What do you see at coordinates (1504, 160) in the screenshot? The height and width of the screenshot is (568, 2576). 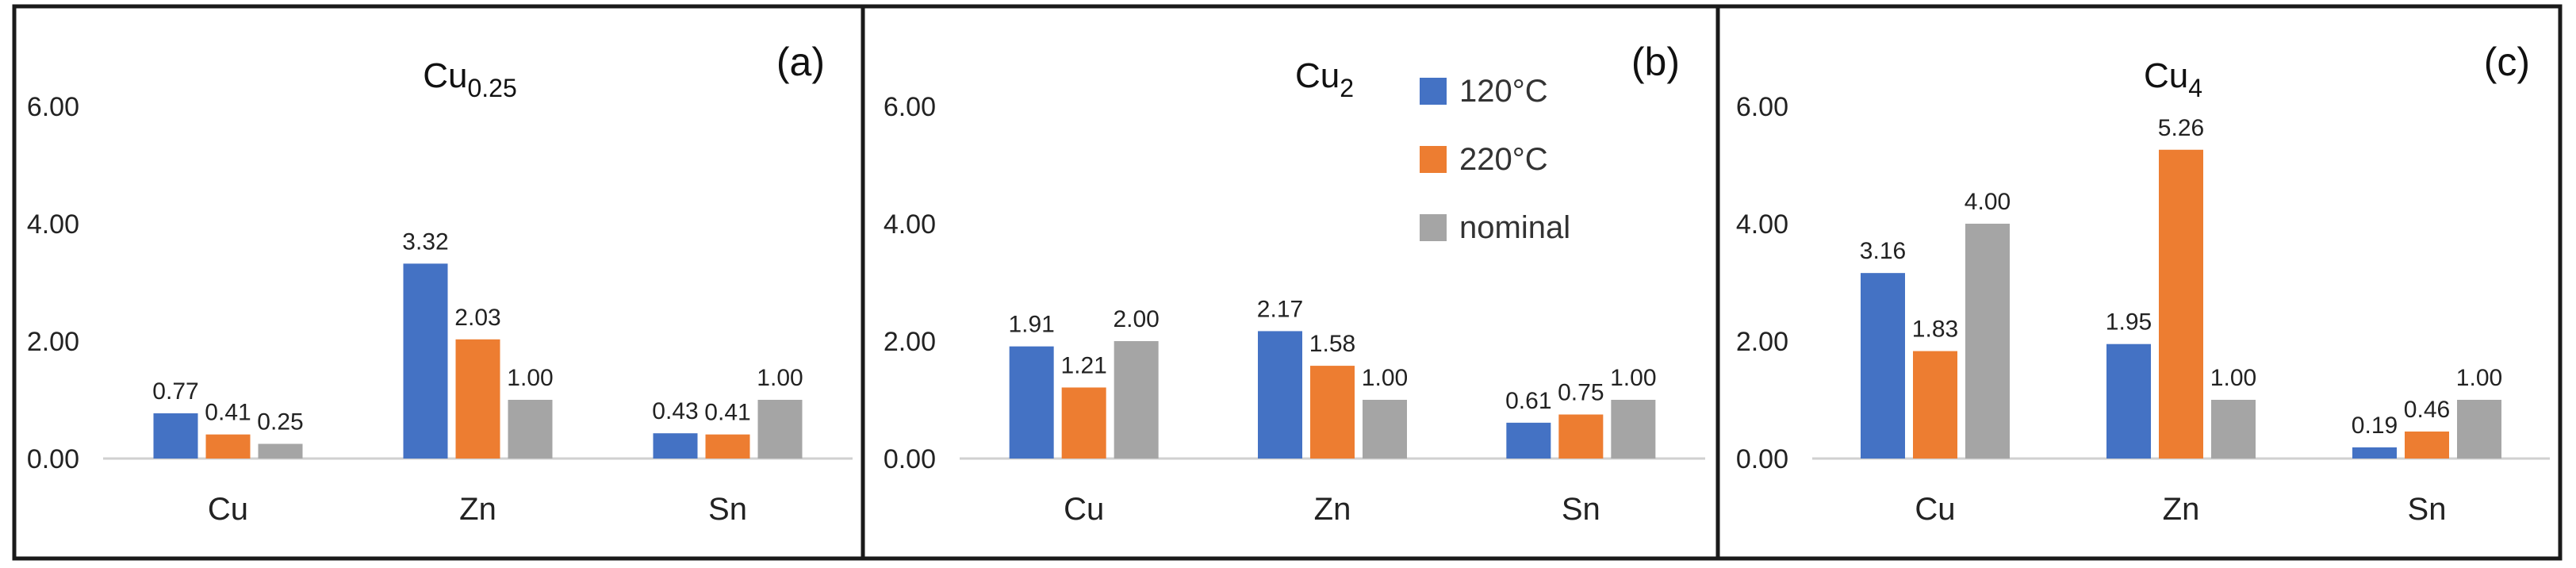 I see `legend-entry-label: 220°C` at bounding box center [1504, 160].